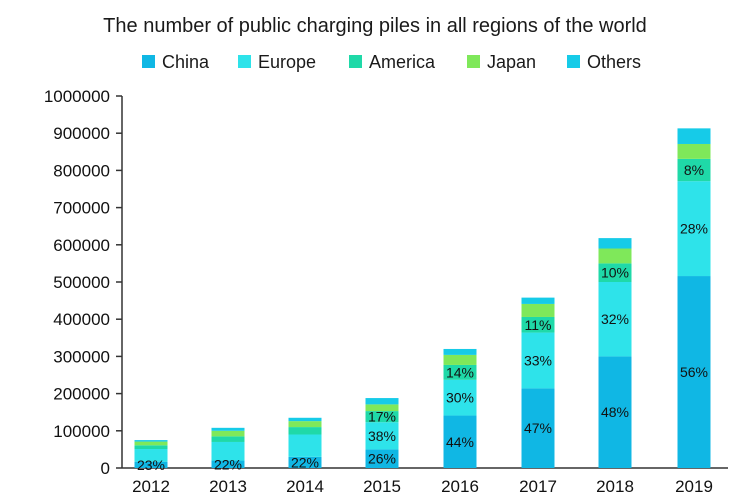 Image resolution: width=750 pixels, height=500 pixels. Describe the element at coordinates (151, 447) in the screenshot. I see `bar-segment-america-2012` at that location.